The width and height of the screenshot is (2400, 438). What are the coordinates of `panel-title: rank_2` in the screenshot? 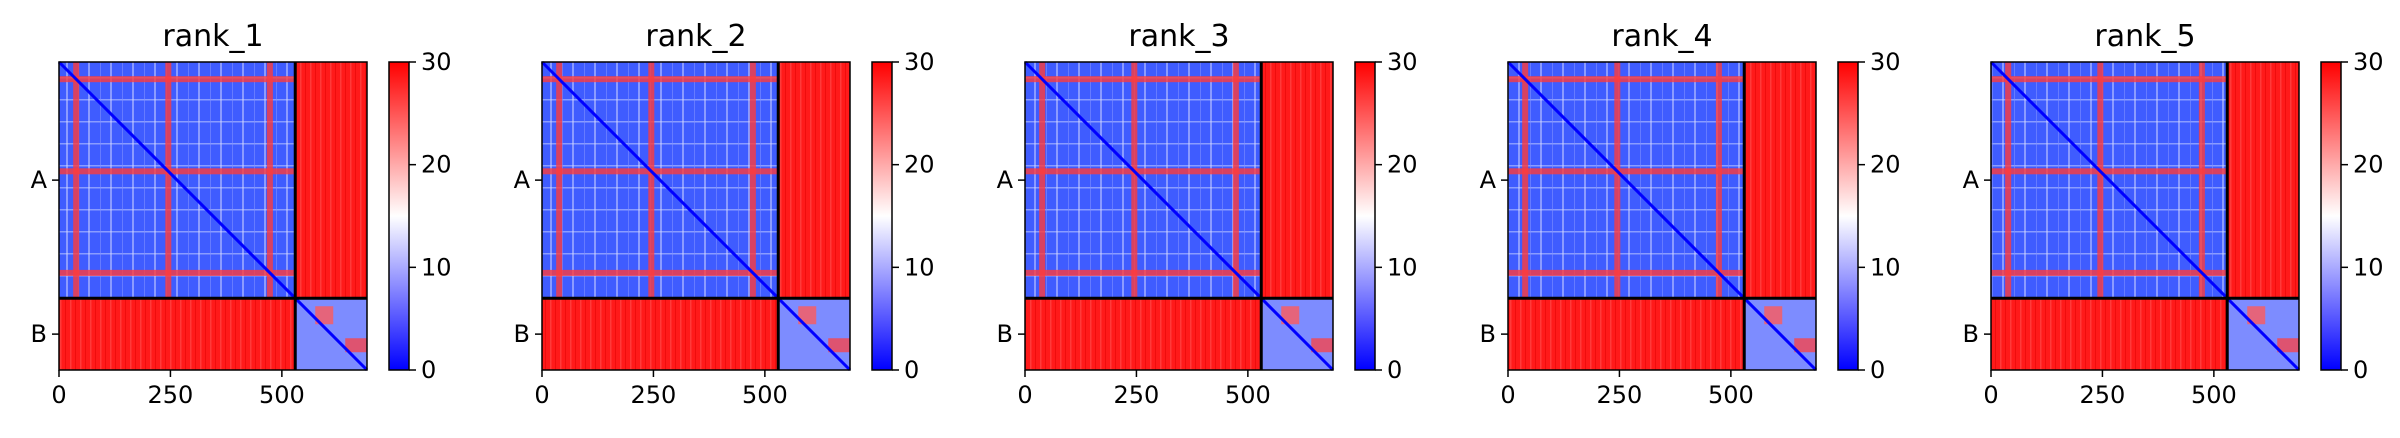 It's located at (695, 36).